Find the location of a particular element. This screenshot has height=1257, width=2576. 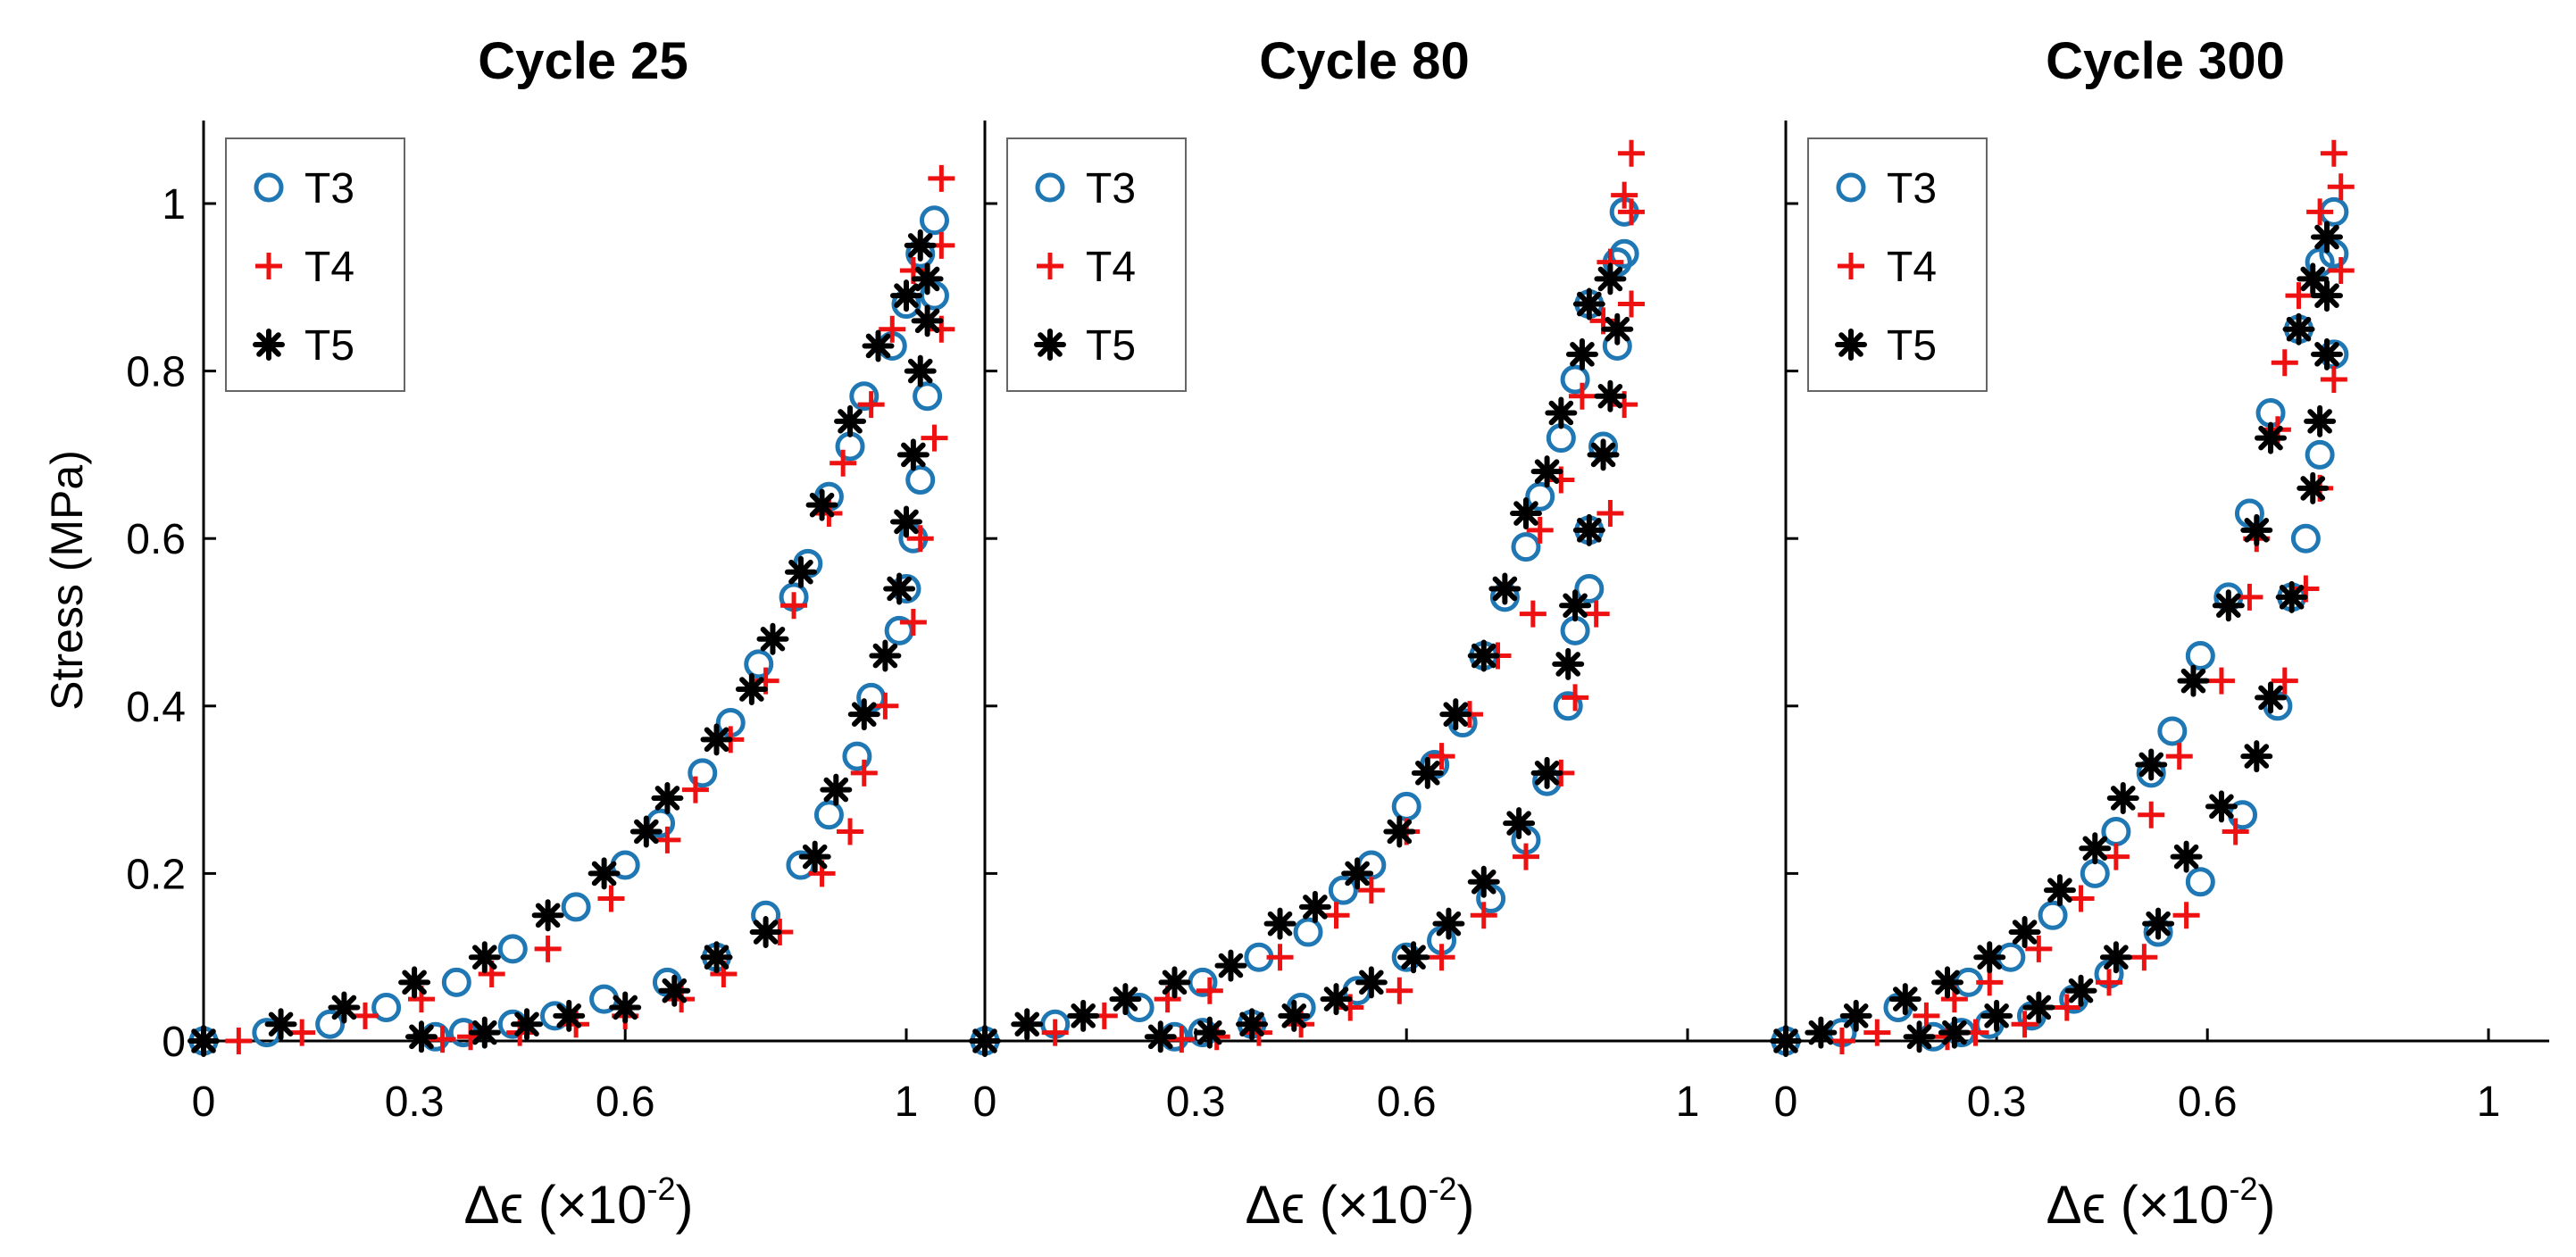

y-tick-label: 0.8 is located at coordinates (156, 372).